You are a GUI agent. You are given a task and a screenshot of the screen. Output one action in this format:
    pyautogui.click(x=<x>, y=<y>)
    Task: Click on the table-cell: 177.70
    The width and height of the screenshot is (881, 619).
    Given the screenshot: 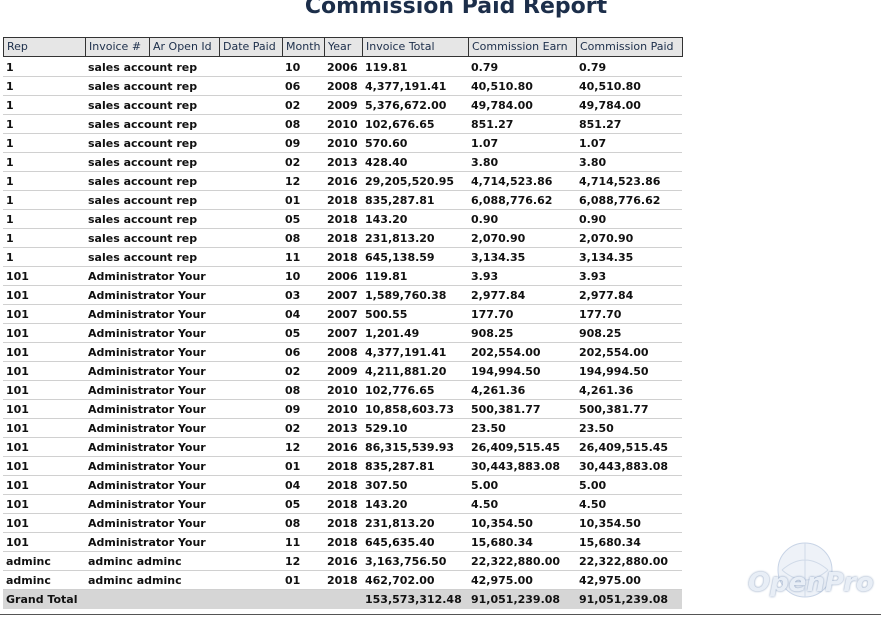 What is the action you would take?
    pyautogui.click(x=600, y=314)
    